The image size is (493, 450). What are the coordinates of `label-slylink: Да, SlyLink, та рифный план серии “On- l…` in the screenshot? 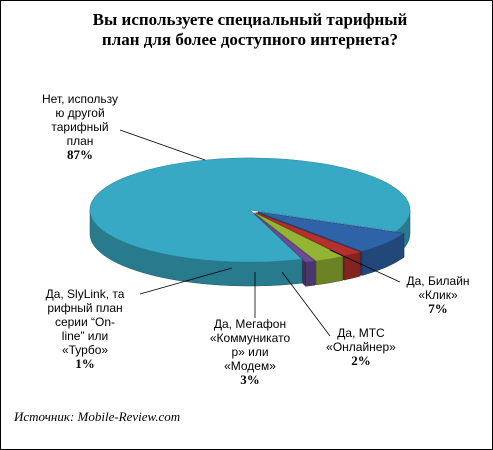 It's located at (85, 329).